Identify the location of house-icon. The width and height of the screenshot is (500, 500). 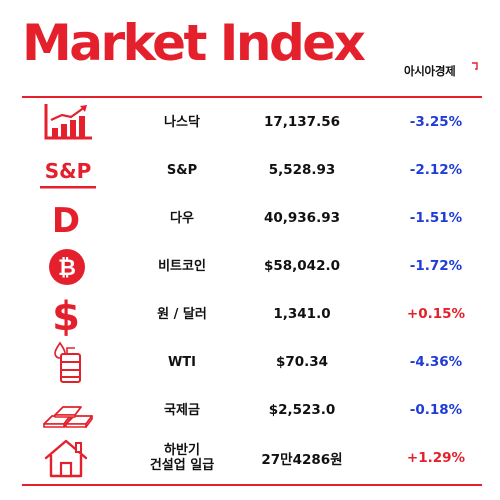
(68, 458).